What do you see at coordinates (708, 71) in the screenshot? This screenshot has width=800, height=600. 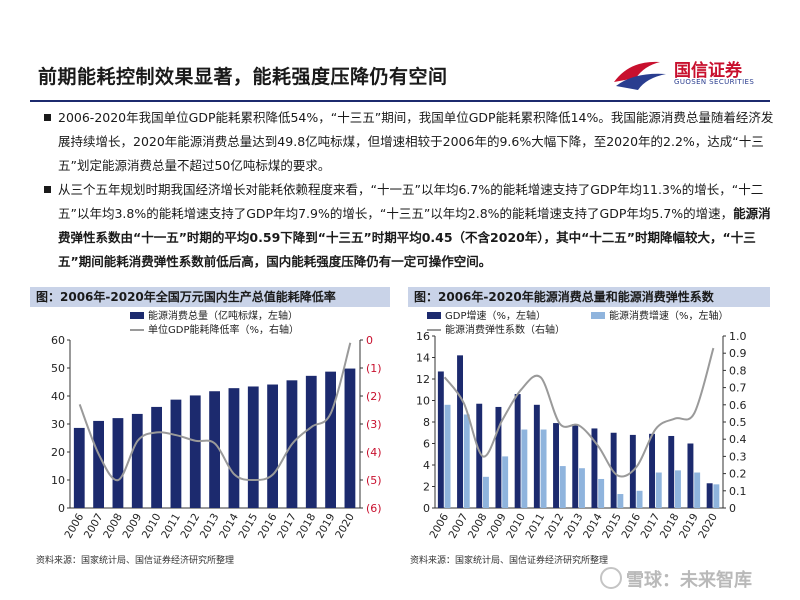 I see `logo-text: 国信证券` at bounding box center [708, 71].